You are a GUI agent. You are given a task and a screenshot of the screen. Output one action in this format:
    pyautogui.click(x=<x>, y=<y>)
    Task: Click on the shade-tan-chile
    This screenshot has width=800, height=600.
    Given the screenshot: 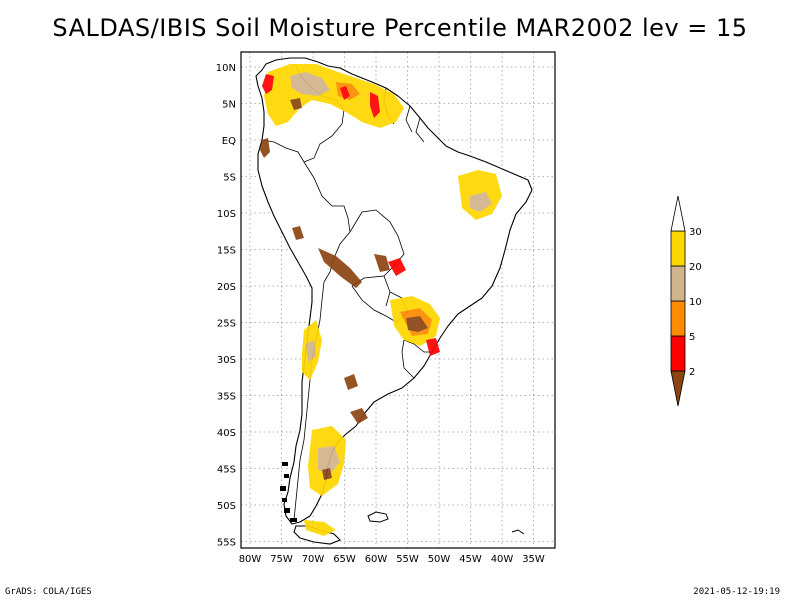 What is the action you would take?
    pyautogui.click(x=311, y=351)
    